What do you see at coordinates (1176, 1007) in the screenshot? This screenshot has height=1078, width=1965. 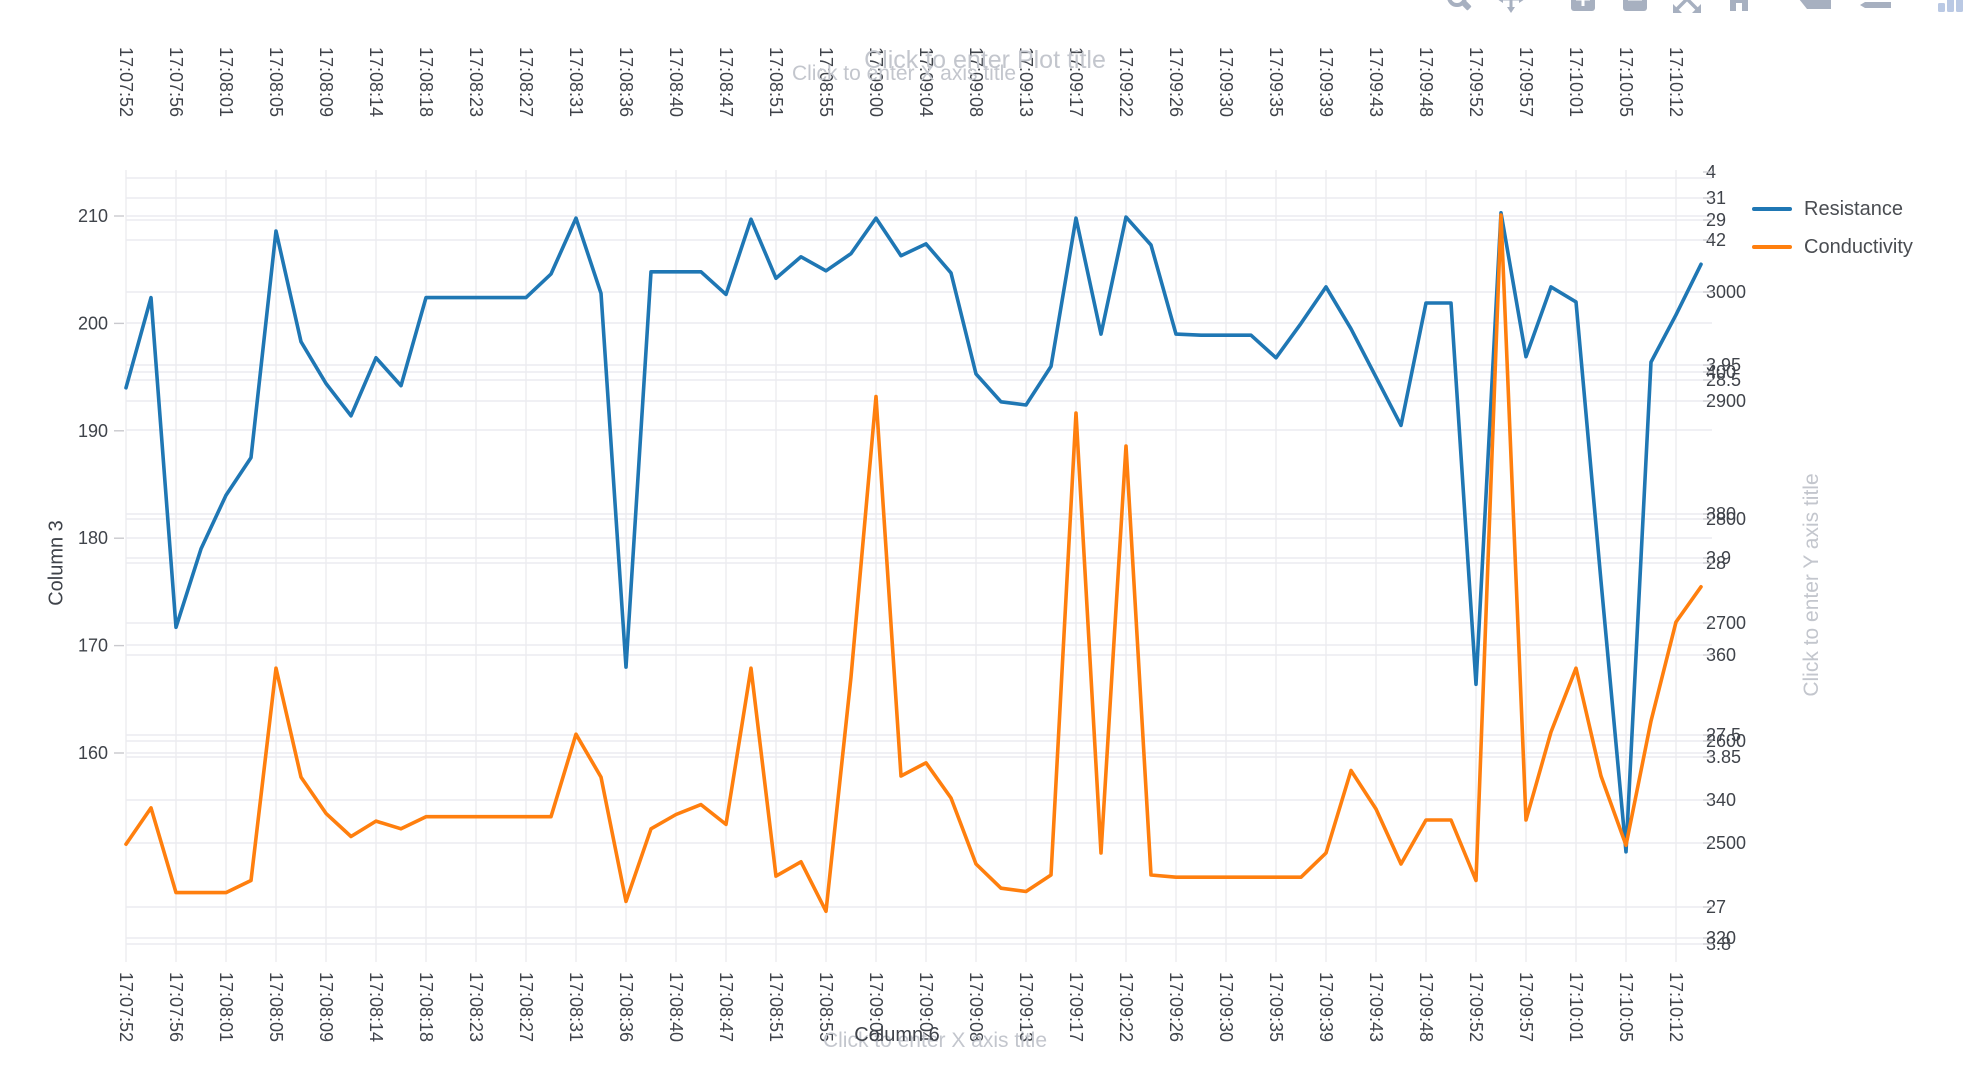 I see `x-tick-label-bottom: 17:09:26` at bounding box center [1176, 1007].